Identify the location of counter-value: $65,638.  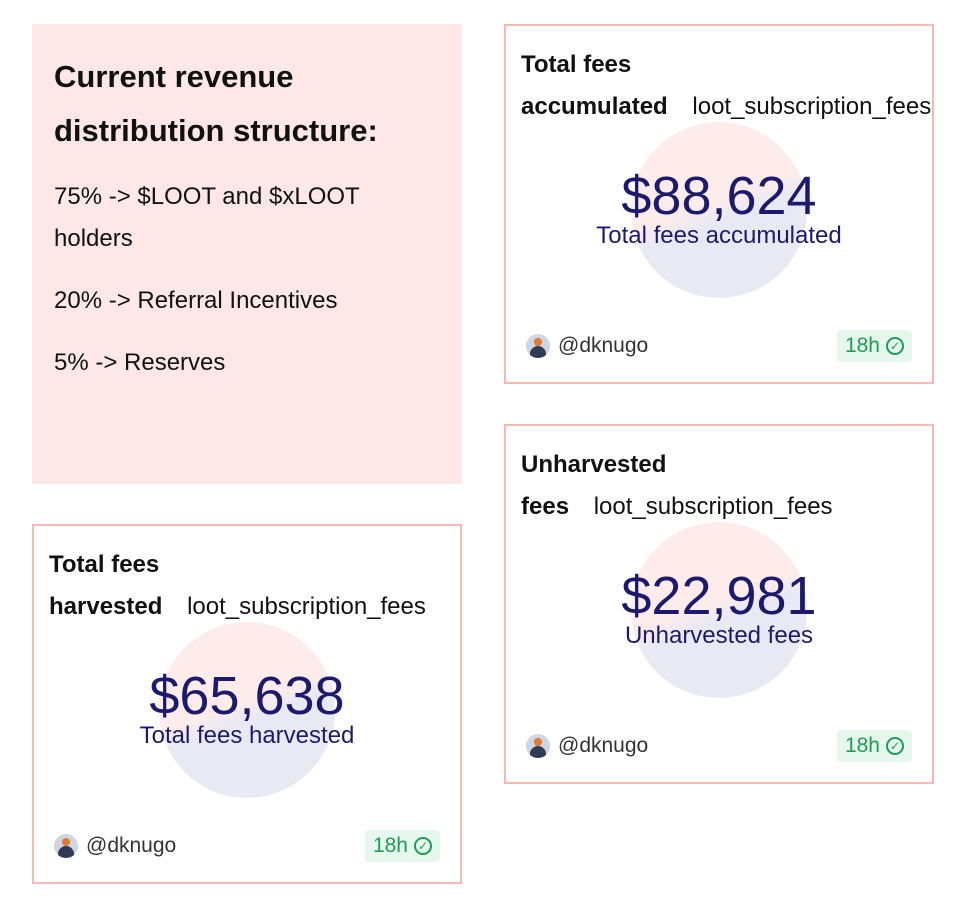
(247, 696).